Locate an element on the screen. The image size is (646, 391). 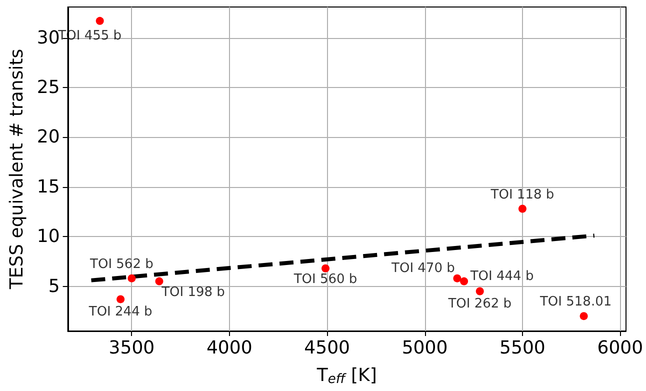
x-tick-label: 5500 is located at coordinates (523, 348).